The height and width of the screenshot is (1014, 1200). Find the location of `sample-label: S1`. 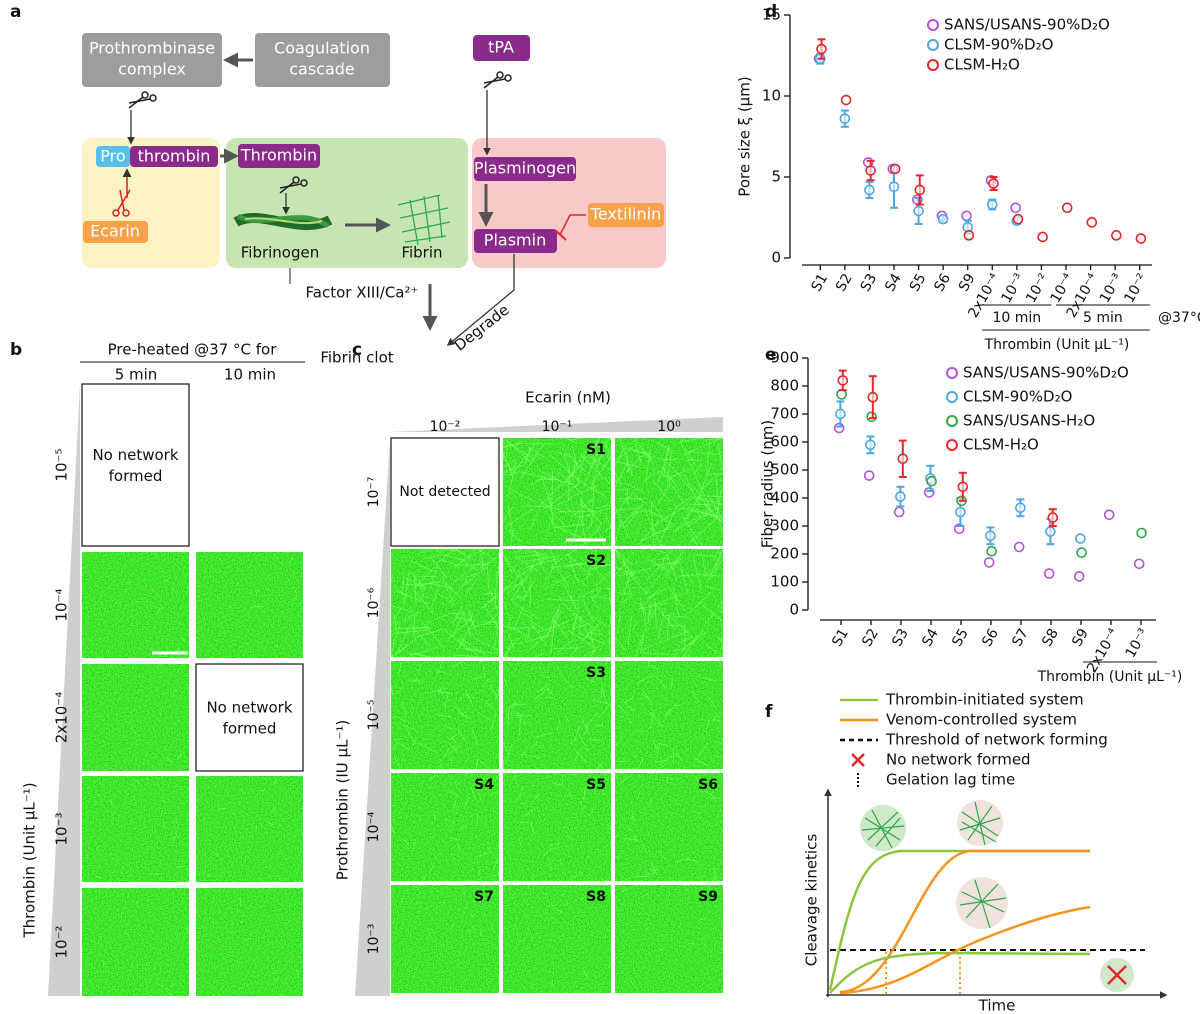

sample-label: S1 is located at coordinates (596, 450).